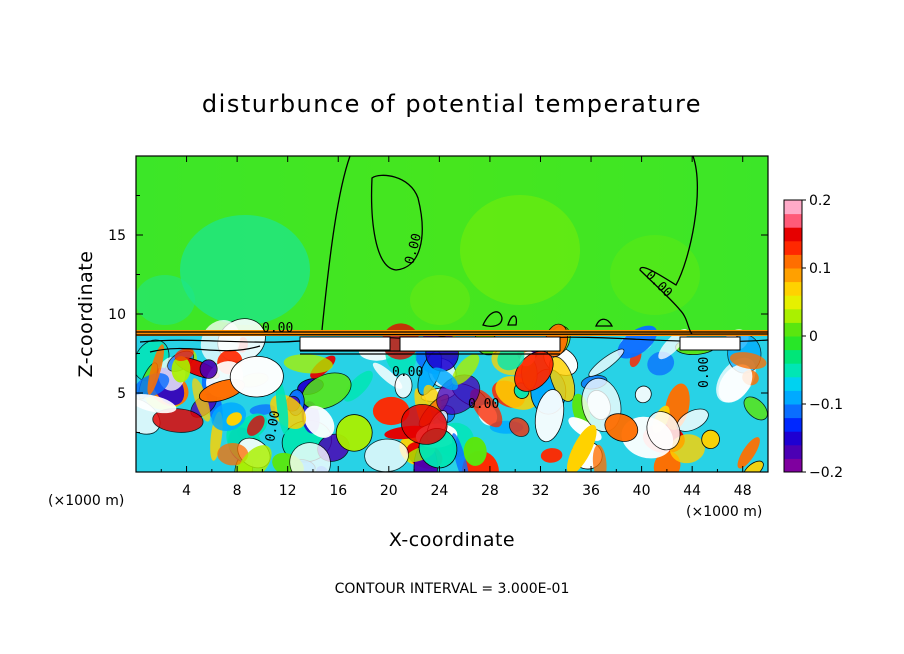  What do you see at coordinates (820, 269) in the screenshot?
I see `colorbar-tick-label: 0.1` at bounding box center [820, 269].